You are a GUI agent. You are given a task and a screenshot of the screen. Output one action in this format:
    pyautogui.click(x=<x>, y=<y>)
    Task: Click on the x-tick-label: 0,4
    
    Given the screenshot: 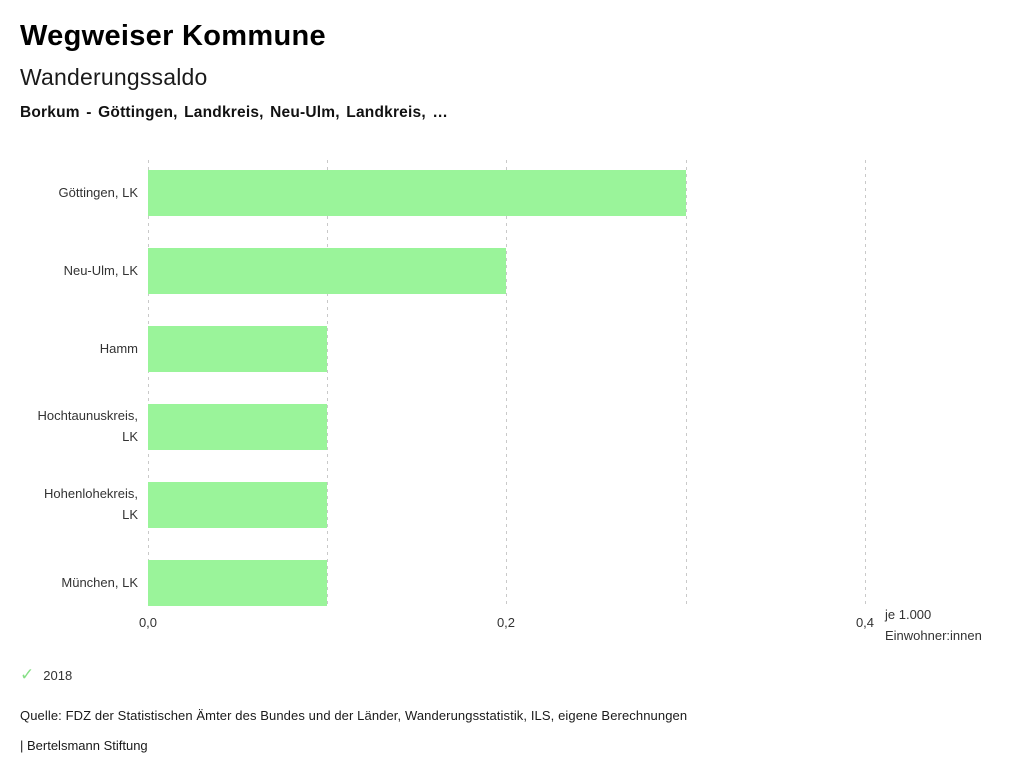 What is the action you would take?
    pyautogui.click(x=865, y=622)
    